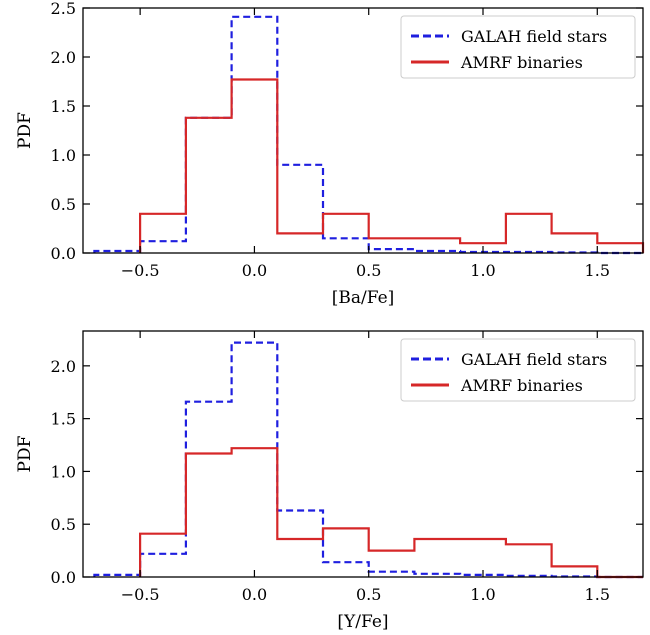 The image size is (650, 635). What do you see at coordinates (362, 622) in the screenshot?
I see `x-axis-label: [Y/Fe]` at bounding box center [362, 622].